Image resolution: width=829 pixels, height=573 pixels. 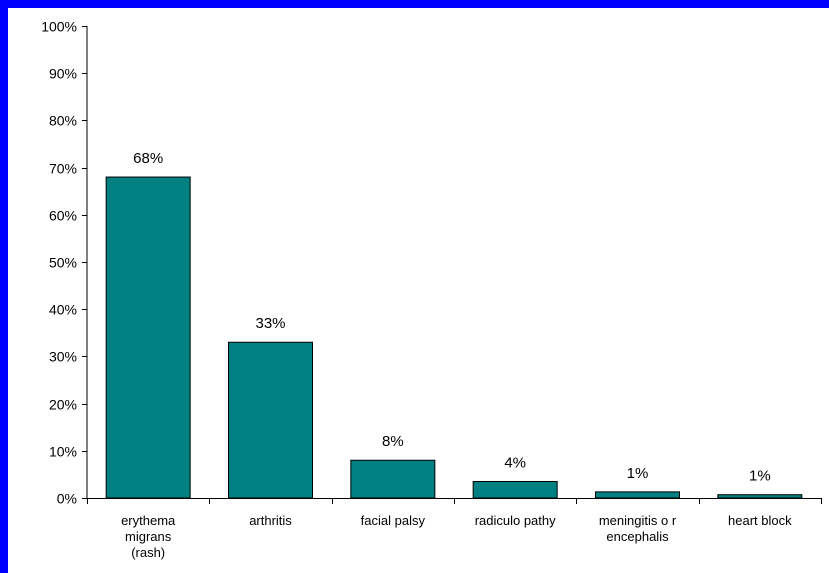 I want to click on y-axis: 0% 10% 20% 30% 40% 50% 60% 70% 80% 90% 100%, so click(x=64, y=263).